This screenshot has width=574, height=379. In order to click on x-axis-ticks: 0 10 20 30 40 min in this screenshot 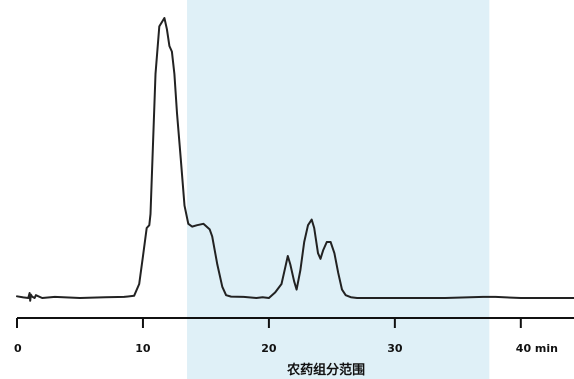, I will do `click(286, 336)`.